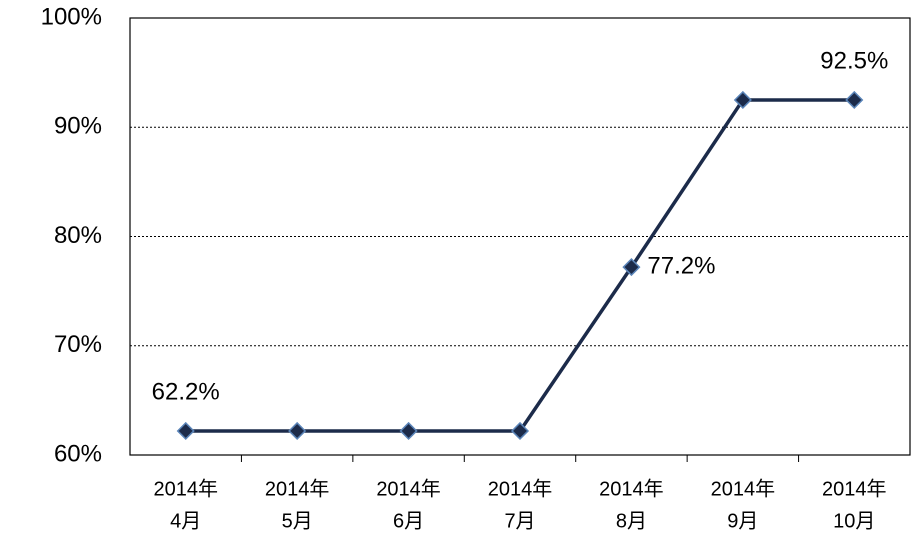 The image size is (917, 536). I want to click on x-tick-label: 6月, so click(408, 521).